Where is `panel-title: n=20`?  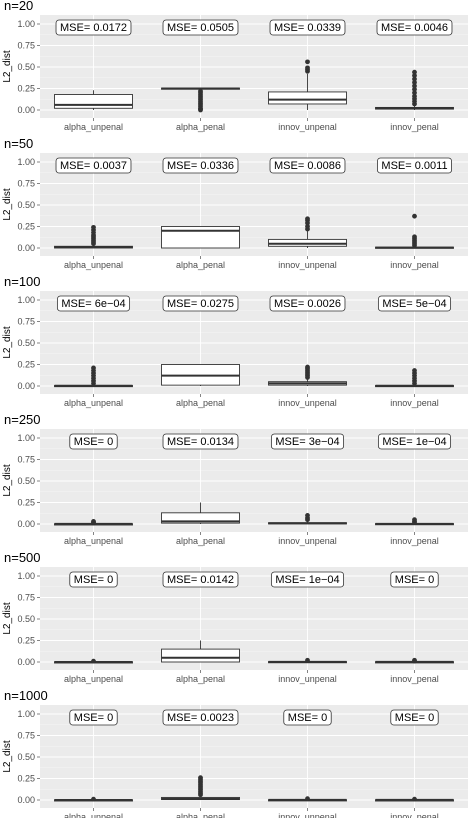
panel-title: n=20 is located at coordinates (18, 6).